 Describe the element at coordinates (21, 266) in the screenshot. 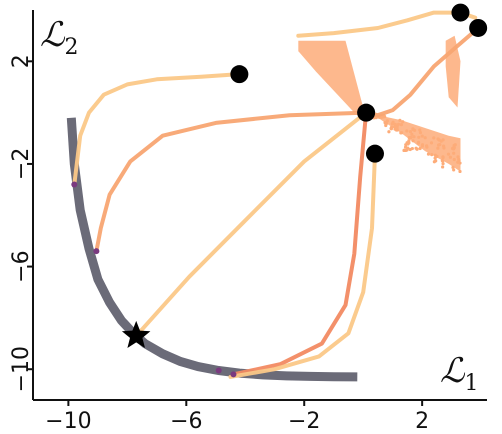

I see `y-tick-label-3: −6` at that location.